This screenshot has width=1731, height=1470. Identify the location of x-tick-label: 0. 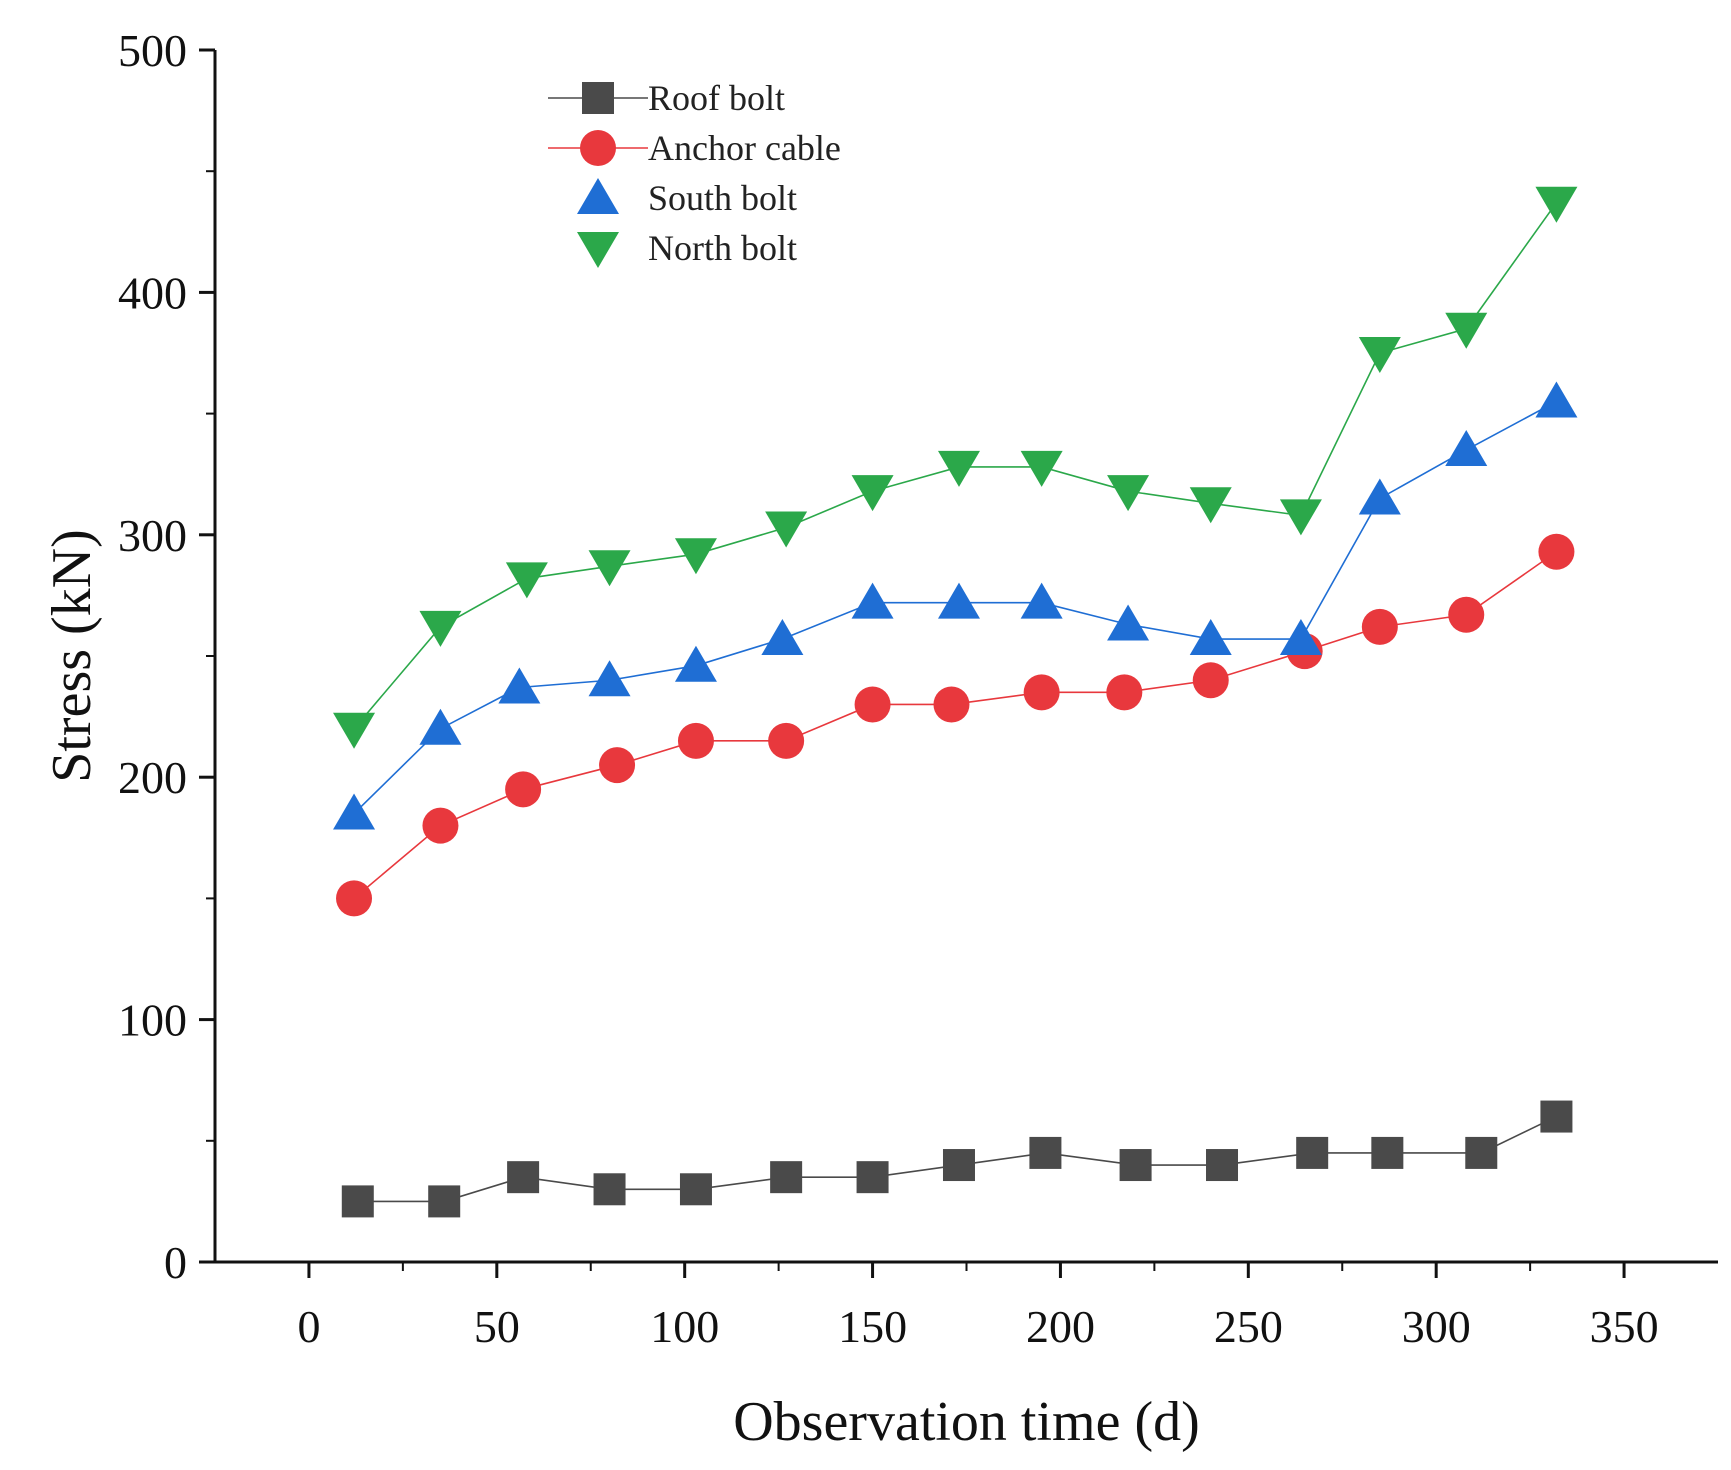
(308, 1326).